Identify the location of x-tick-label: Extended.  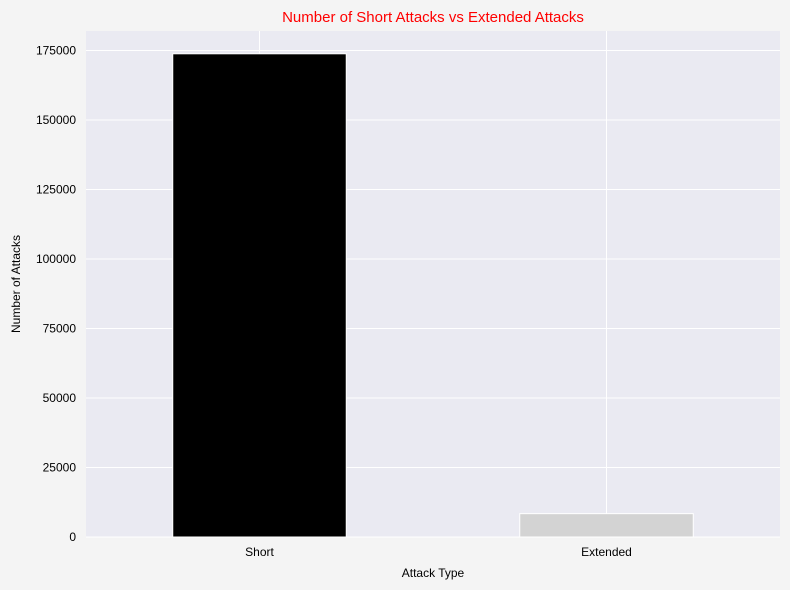
(606, 552).